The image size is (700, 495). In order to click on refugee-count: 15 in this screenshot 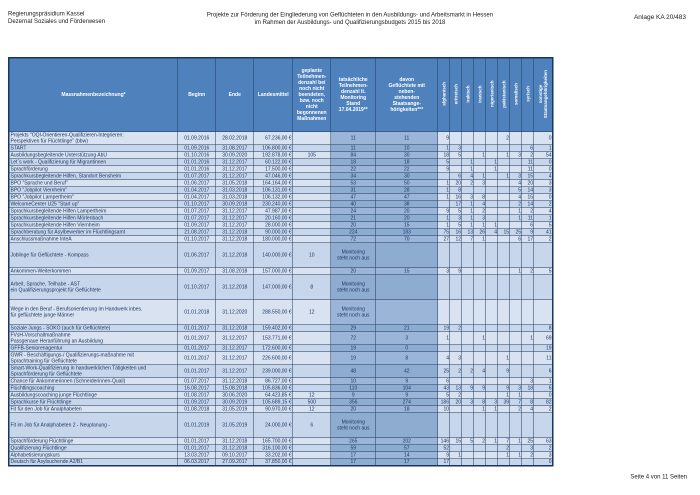, I will do `click(406, 225)`.